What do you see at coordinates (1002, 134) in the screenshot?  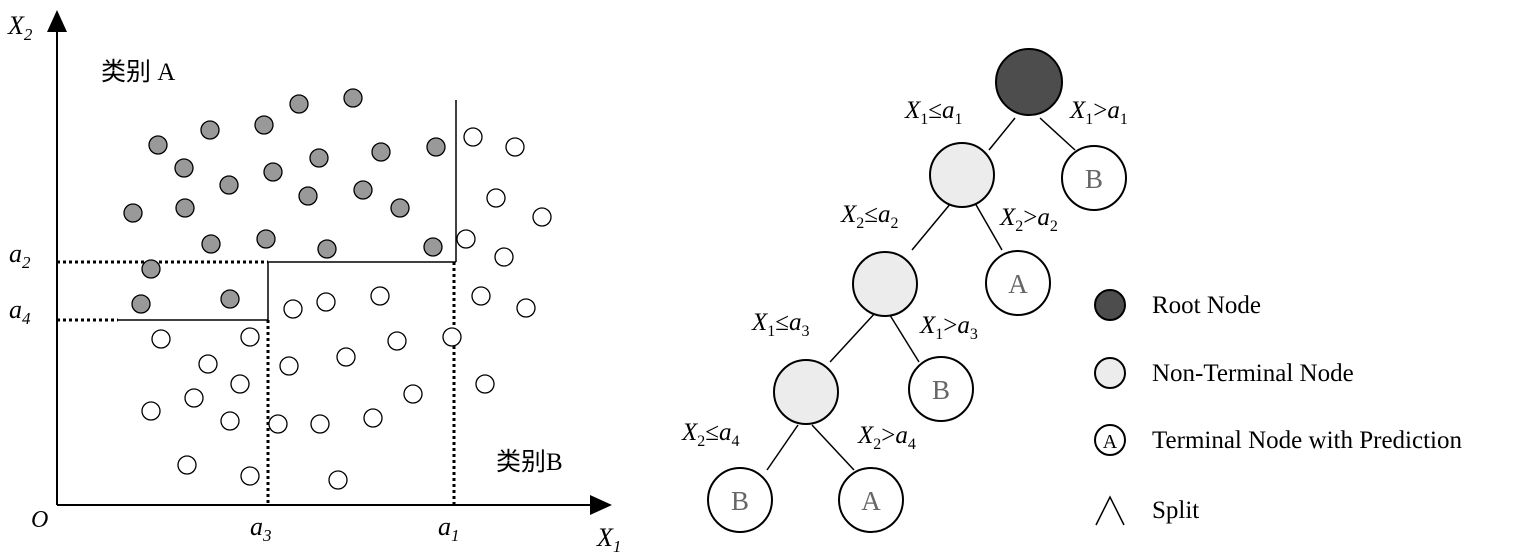 I see `edge-root-n1` at bounding box center [1002, 134].